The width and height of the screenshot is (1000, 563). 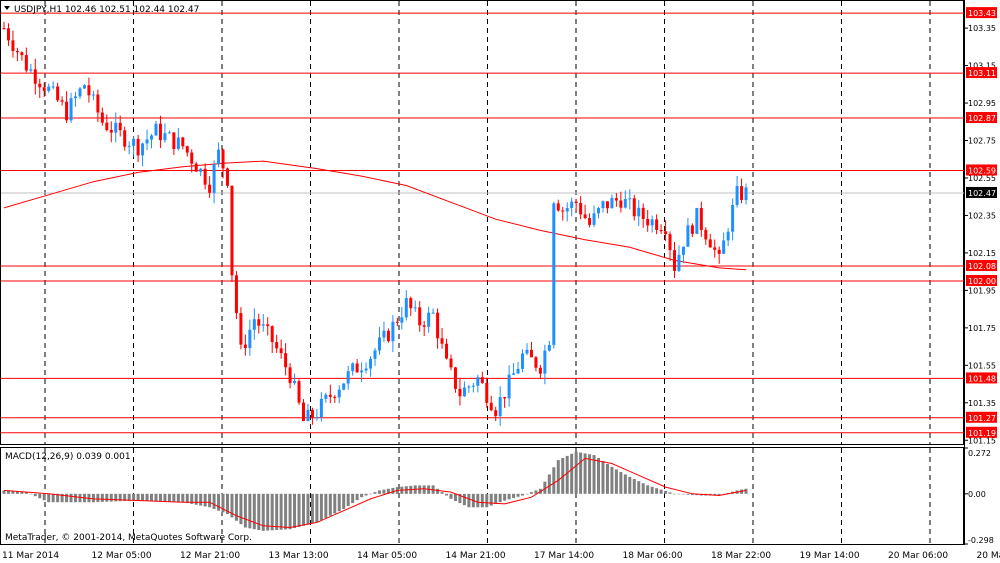 What do you see at coordinates (7, 8) in the screenshot?
I see `menu-triangle-icon` at bounding box center [7, 8].